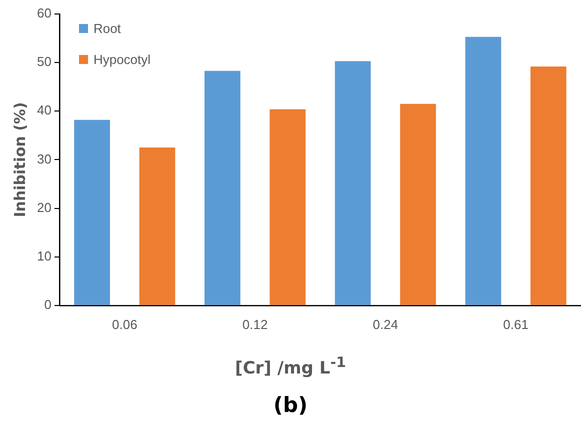  Describe the element at coordinates (125, 324) in the screenshot. I see `x-tick-label: 0.06` at that location.